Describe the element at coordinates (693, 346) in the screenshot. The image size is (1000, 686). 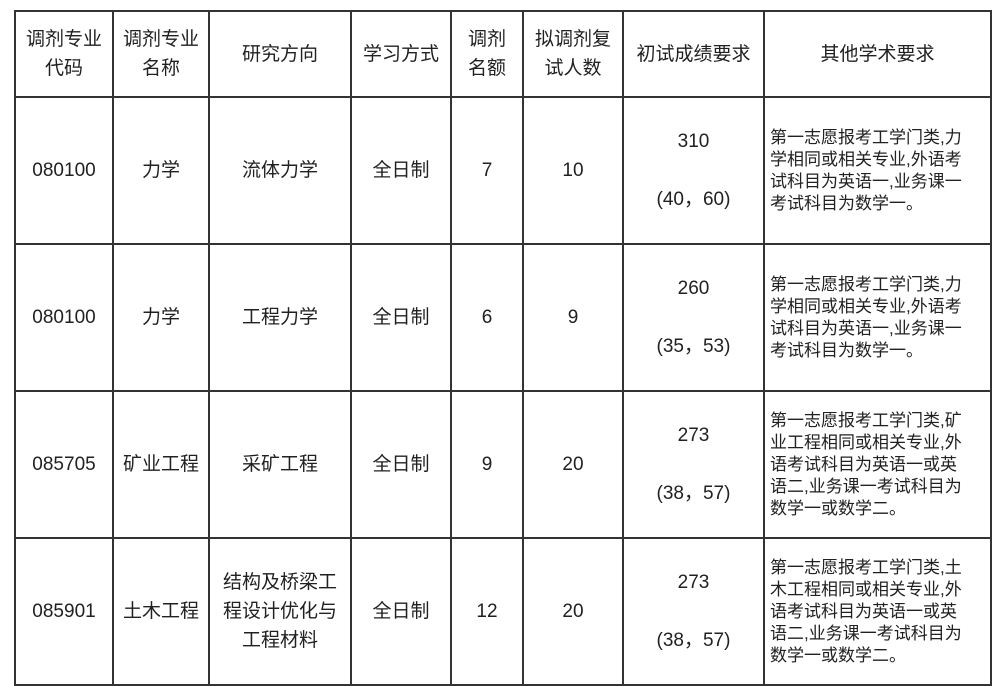
I see `score-subject-minimums: (35，53)` at that location.